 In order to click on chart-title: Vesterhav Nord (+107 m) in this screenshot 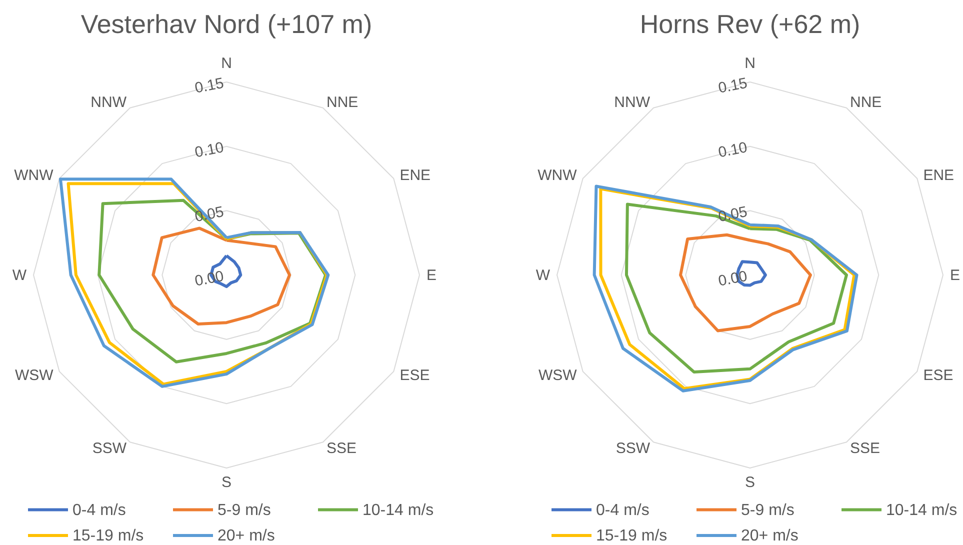, I will do `click(226, 24)`.